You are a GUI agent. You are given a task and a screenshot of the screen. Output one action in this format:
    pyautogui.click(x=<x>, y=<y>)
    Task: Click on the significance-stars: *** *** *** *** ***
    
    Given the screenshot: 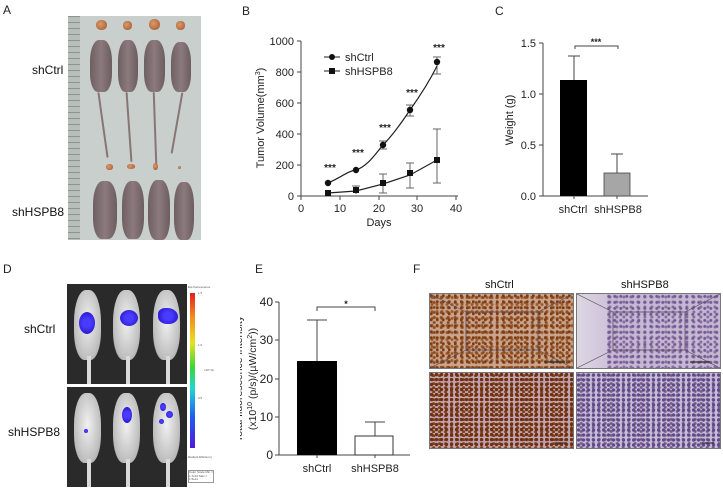 What is the action you would take?
    pyautogui.click(x=384, y=108)
    